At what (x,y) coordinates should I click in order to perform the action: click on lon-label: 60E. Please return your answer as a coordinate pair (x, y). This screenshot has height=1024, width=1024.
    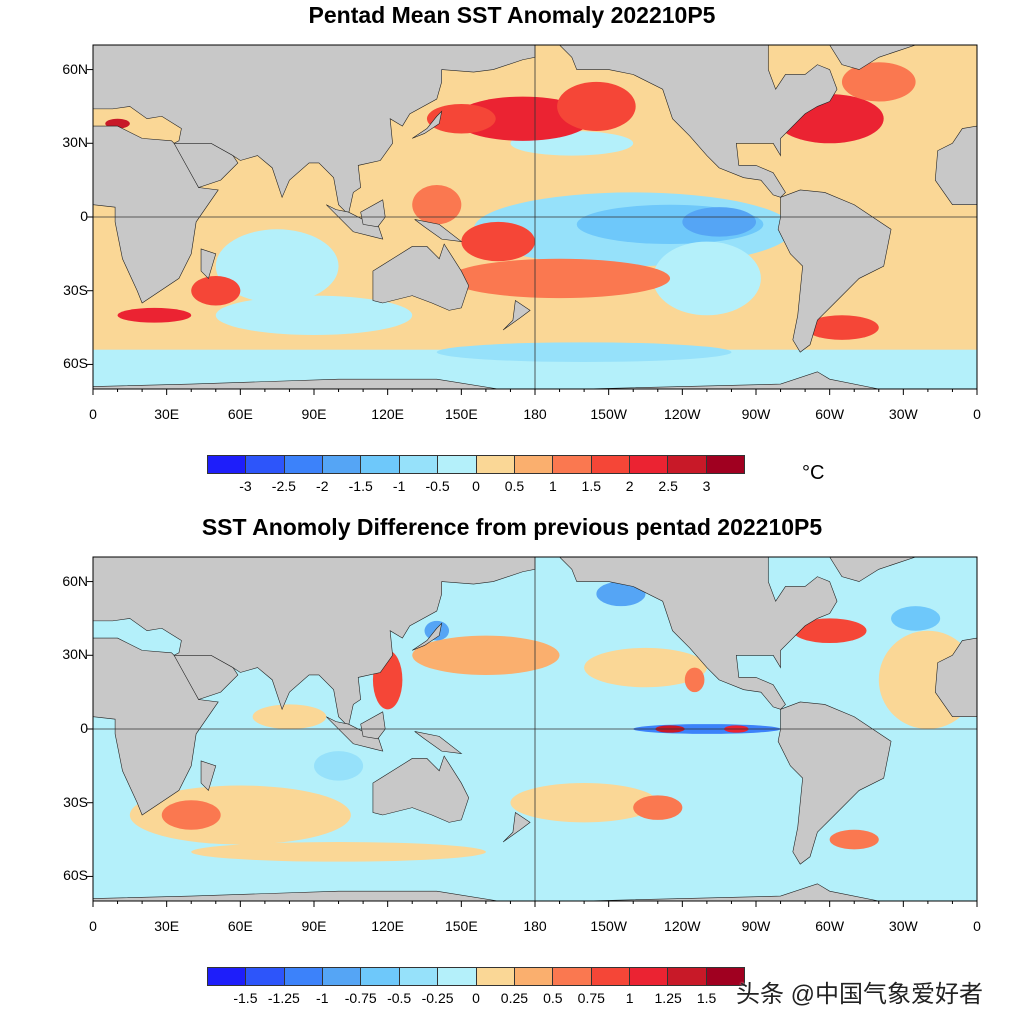
    Looking at the image, I should click on (240, 926).